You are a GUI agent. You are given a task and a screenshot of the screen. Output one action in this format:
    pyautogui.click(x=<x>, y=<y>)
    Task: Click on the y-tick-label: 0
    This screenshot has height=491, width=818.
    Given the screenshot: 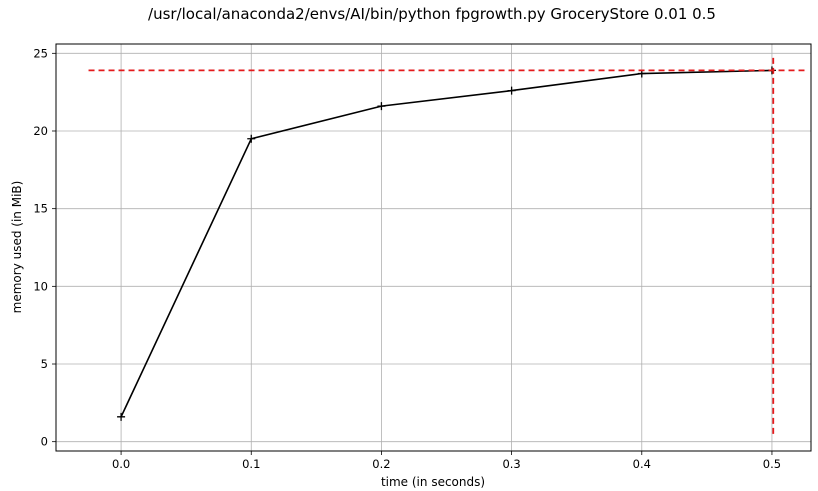 What is the action you would take?
    pyautogui.click(x=44, y=442)
    